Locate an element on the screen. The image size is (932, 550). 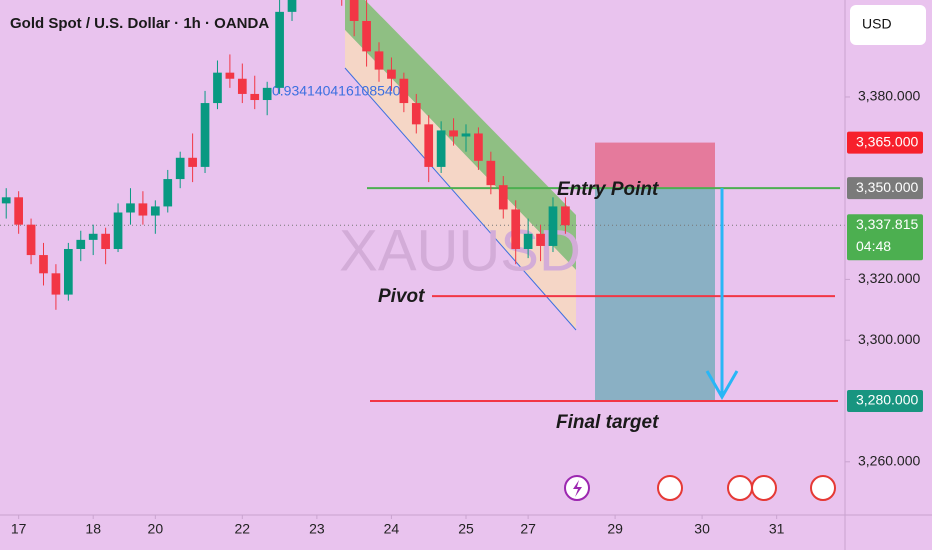
icon-glyph is located at coordinates (577, 488).